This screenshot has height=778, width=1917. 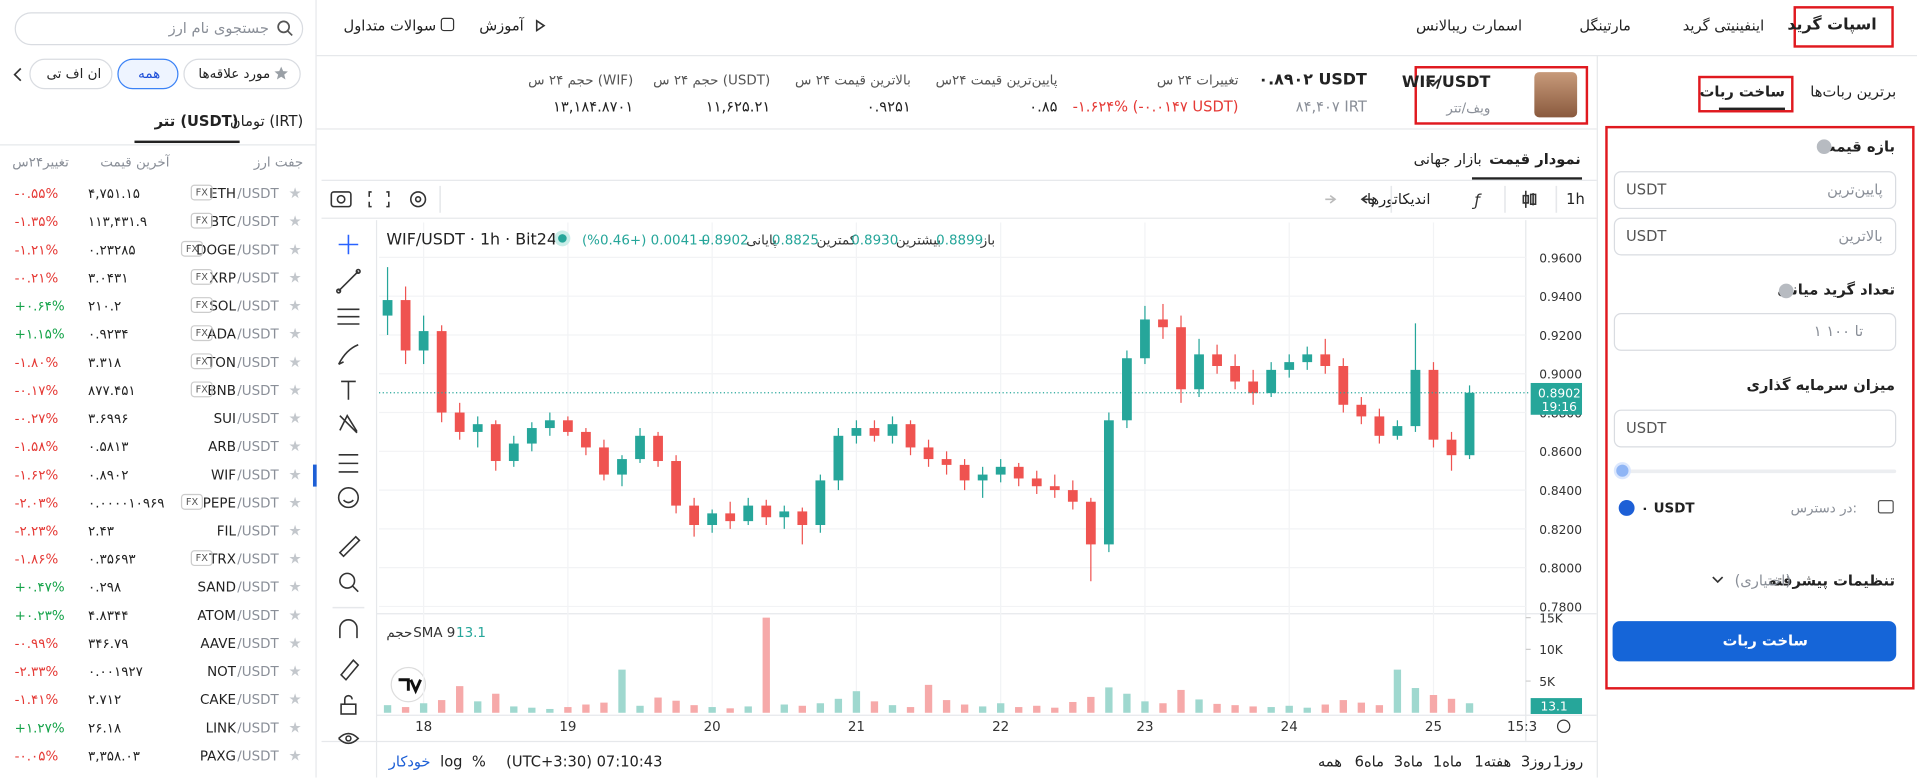 I want to click on fx-tag: FX, so click(x=192, y=501).